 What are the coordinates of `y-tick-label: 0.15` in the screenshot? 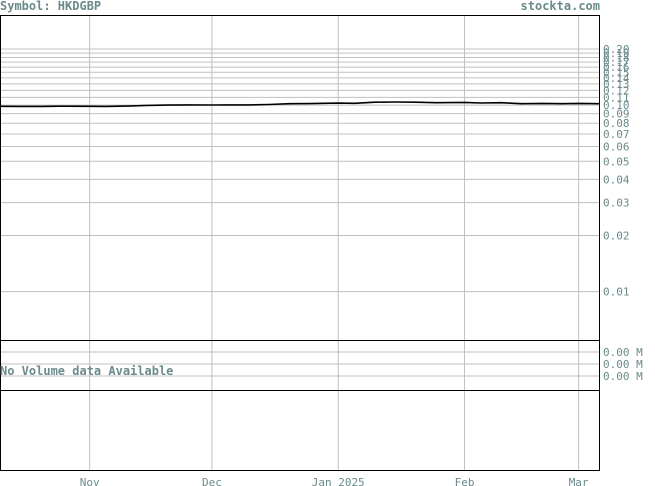 It's located at (616, 72).